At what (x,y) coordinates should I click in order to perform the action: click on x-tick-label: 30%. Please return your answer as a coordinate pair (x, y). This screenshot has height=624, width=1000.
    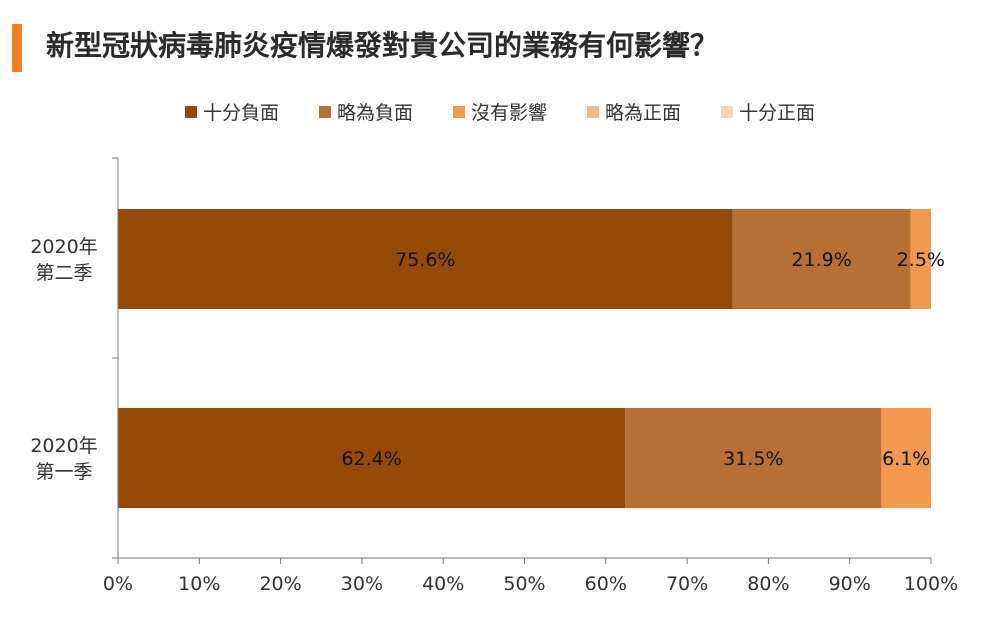
    Looking at the image, I should click on (362, 584).